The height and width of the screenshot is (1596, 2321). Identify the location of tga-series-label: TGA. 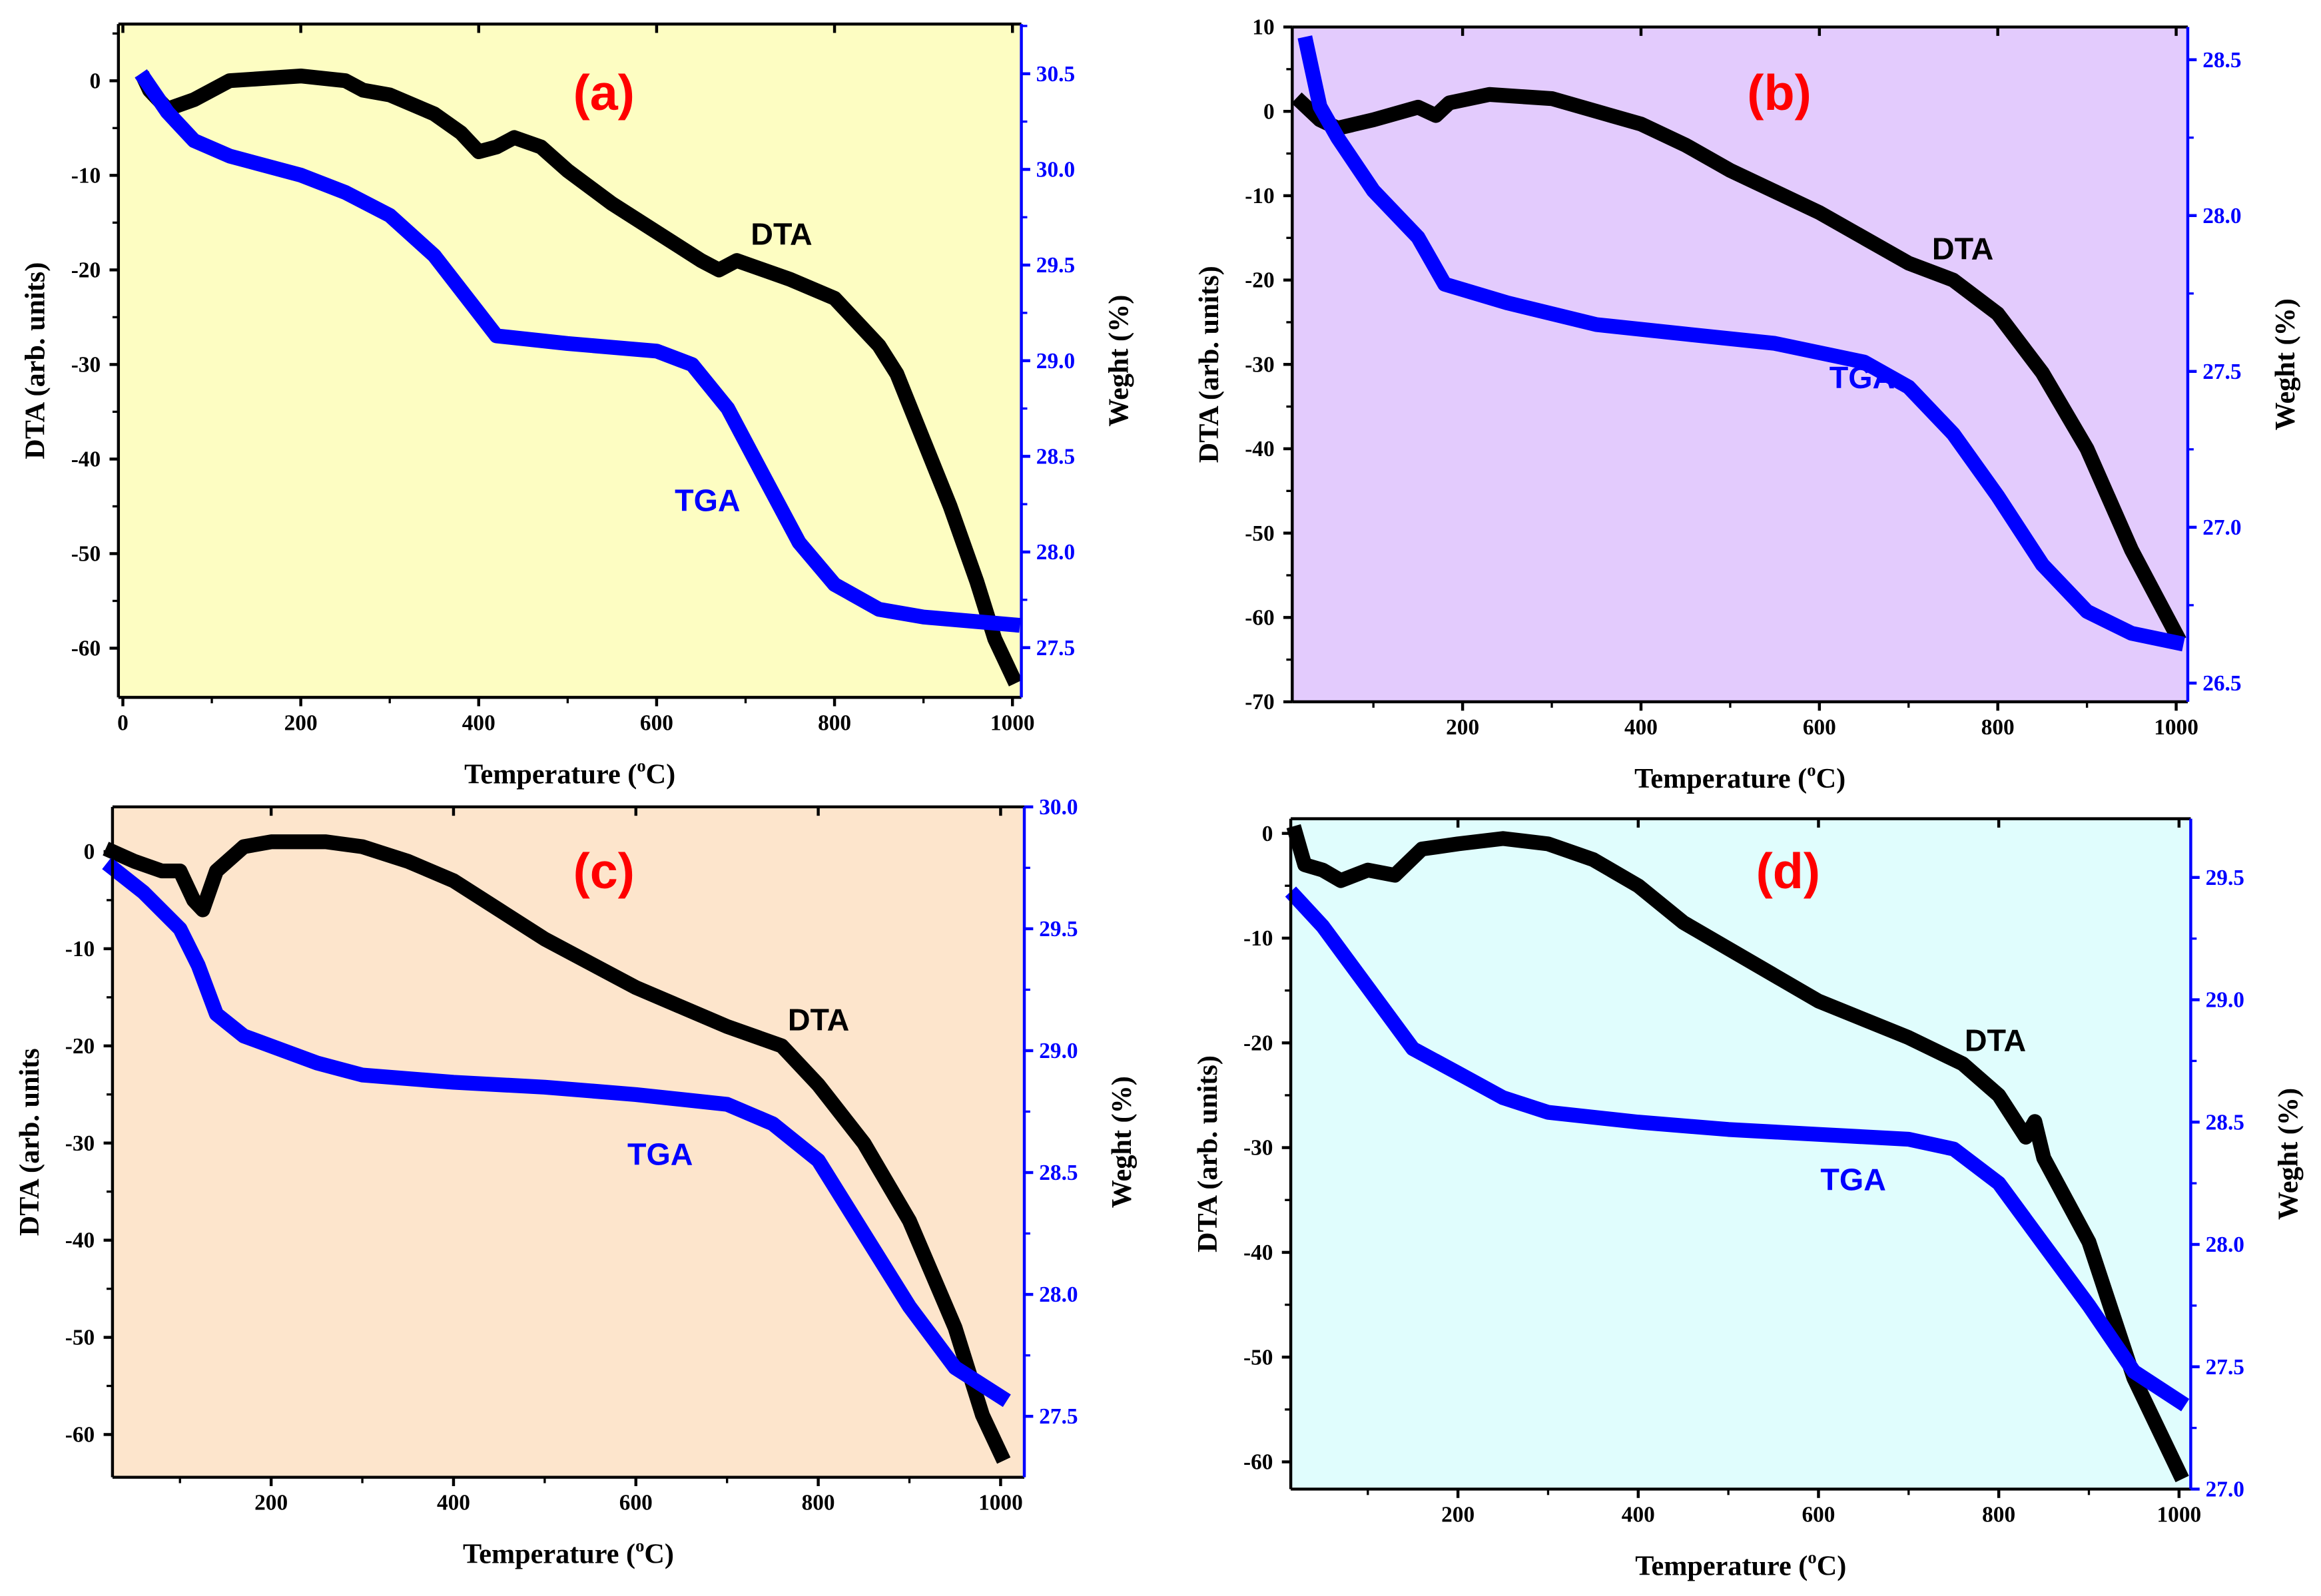
(1862, 377).